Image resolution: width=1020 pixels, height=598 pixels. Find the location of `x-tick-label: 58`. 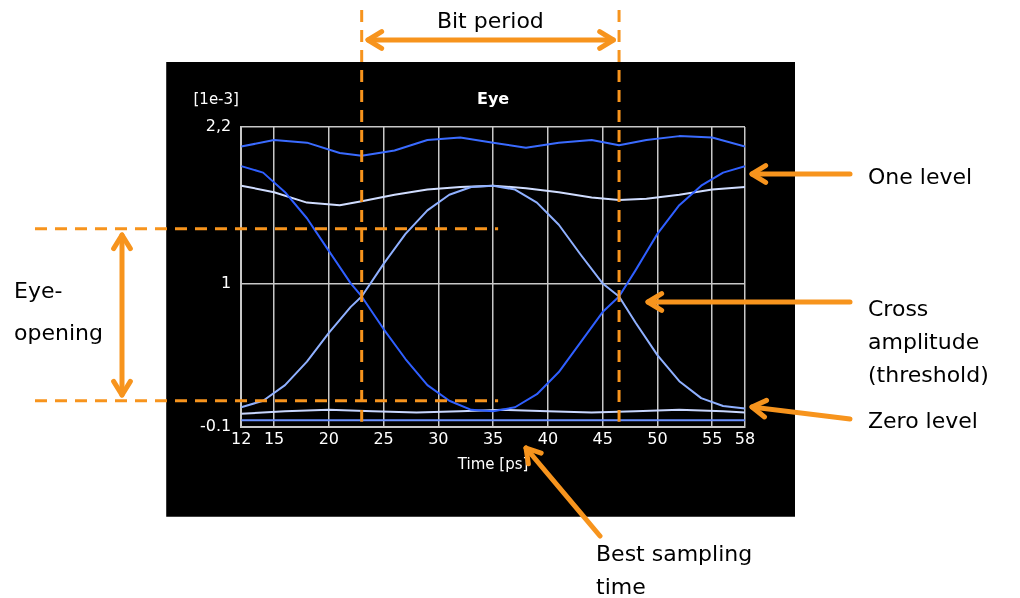

x-tick-label: 58 is located at coordinates (745, 438).